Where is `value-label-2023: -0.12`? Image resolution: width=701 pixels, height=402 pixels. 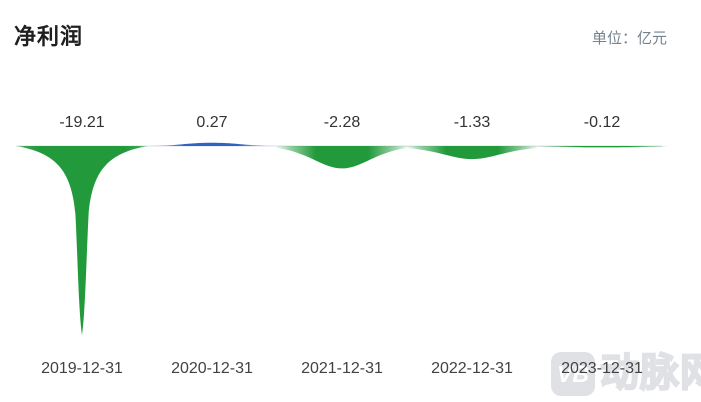 value-label-2023: -0.12 is located at coordinates (602, 122).